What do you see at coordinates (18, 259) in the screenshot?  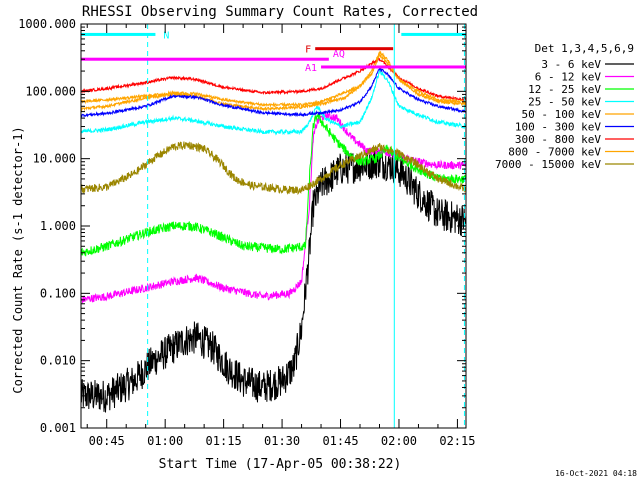 I see `y-axis-label: Corrected Count Rate (s-1 detector-1)` at bounding box center [18, 259].